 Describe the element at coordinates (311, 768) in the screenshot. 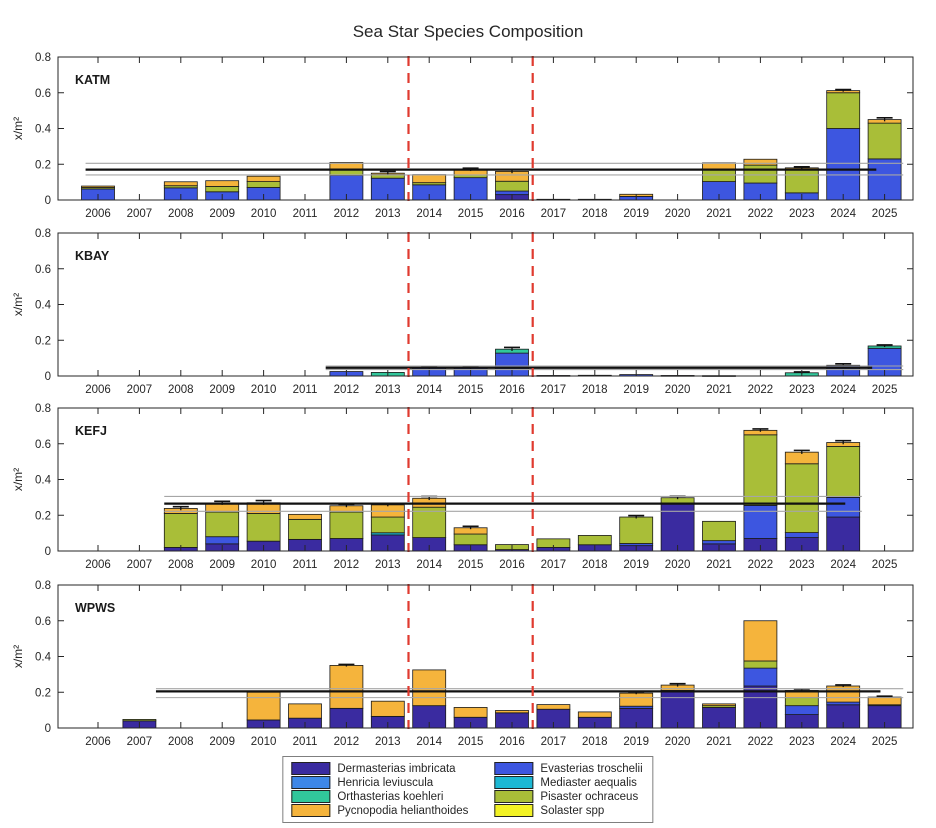

I see `legend-swatch-dermasterias` at that location.